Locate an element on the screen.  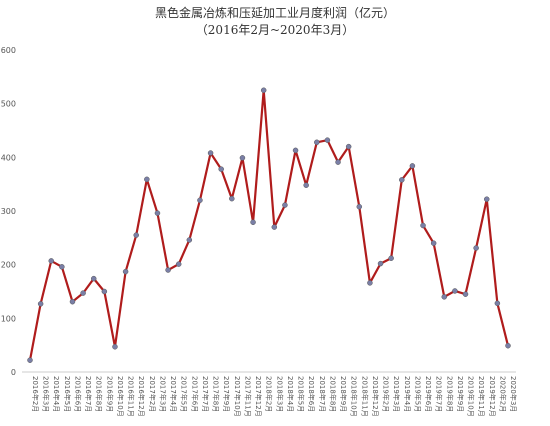
x-tick-label: 2016年7月 is located at coordinates (88, 394).